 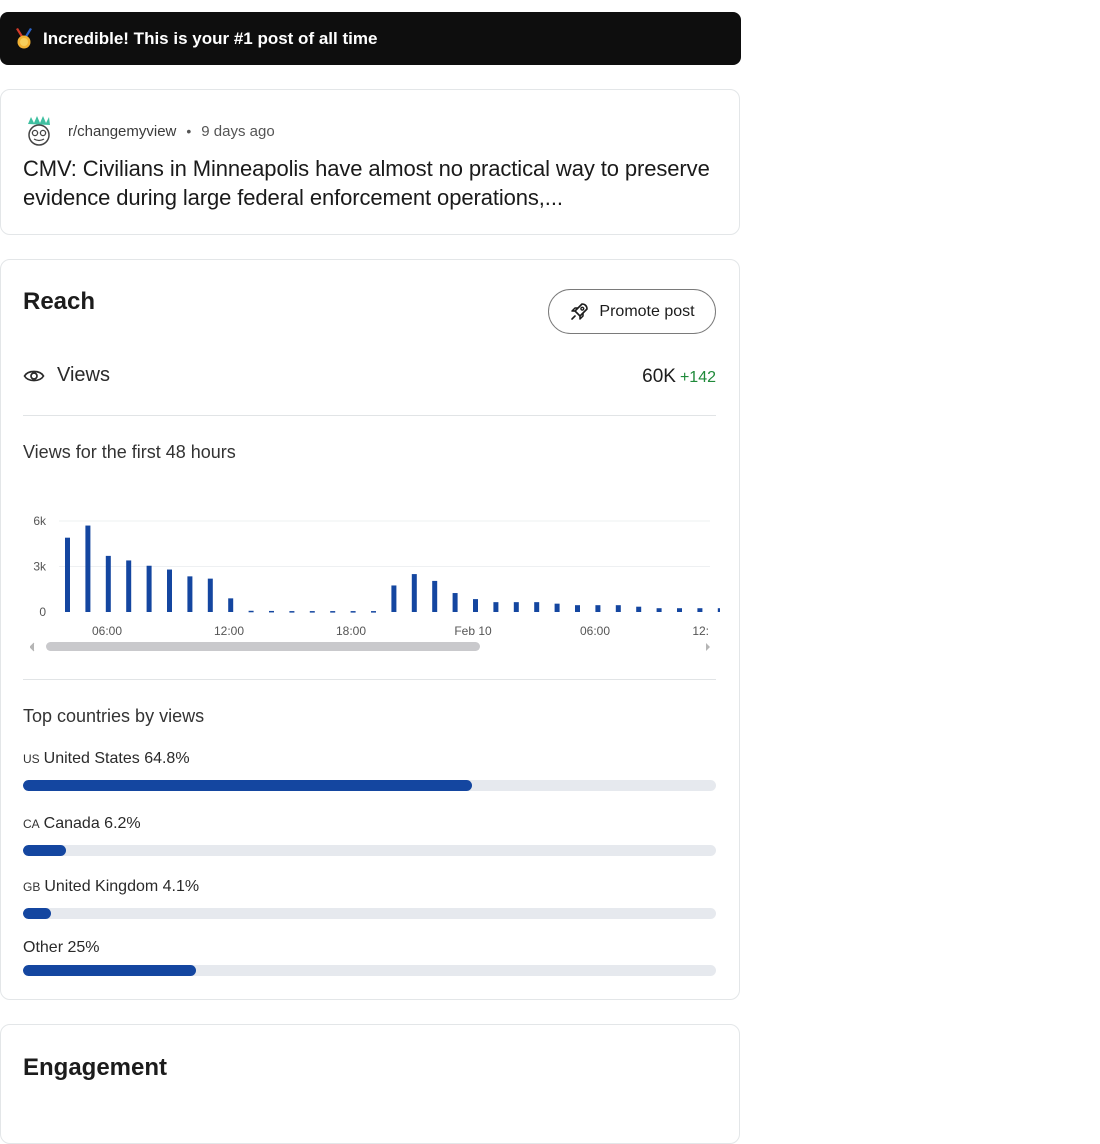 I want to click on views-value: 60K, so click(x=659, y=376).